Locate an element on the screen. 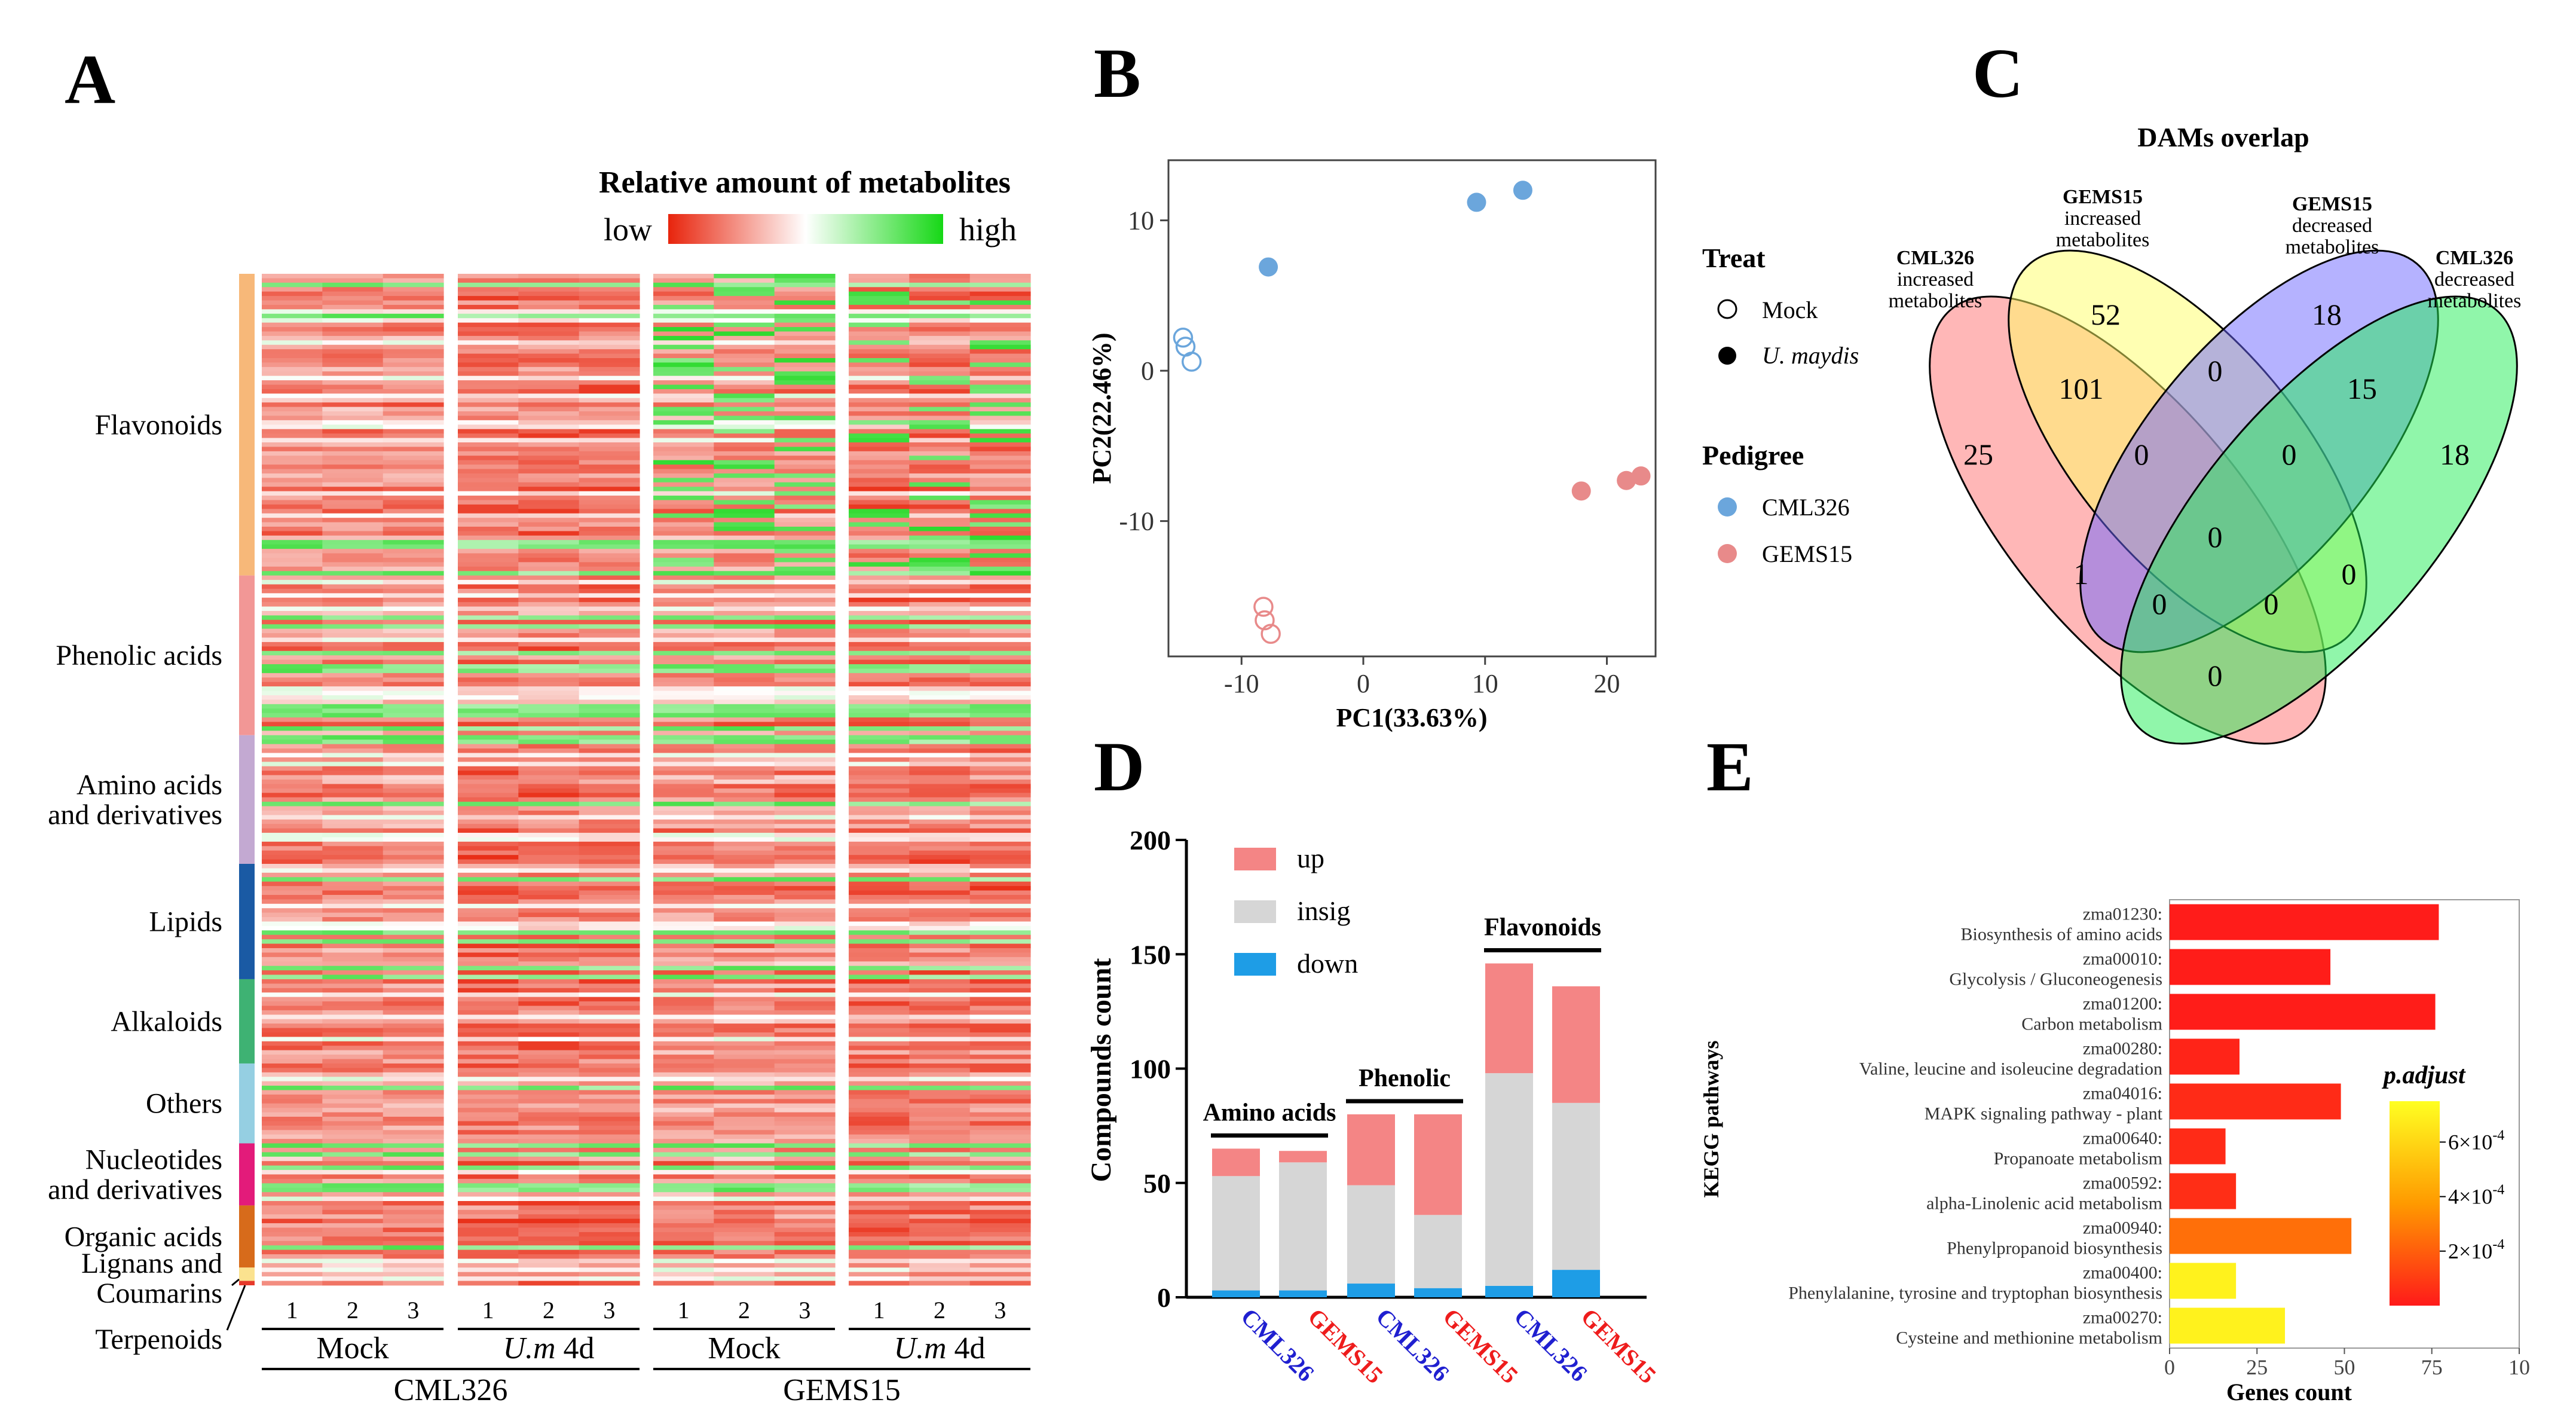 The height and width of the screenshot is (1427, 2576). venn-count-3: 18 is located at coordinates (2455, 454).